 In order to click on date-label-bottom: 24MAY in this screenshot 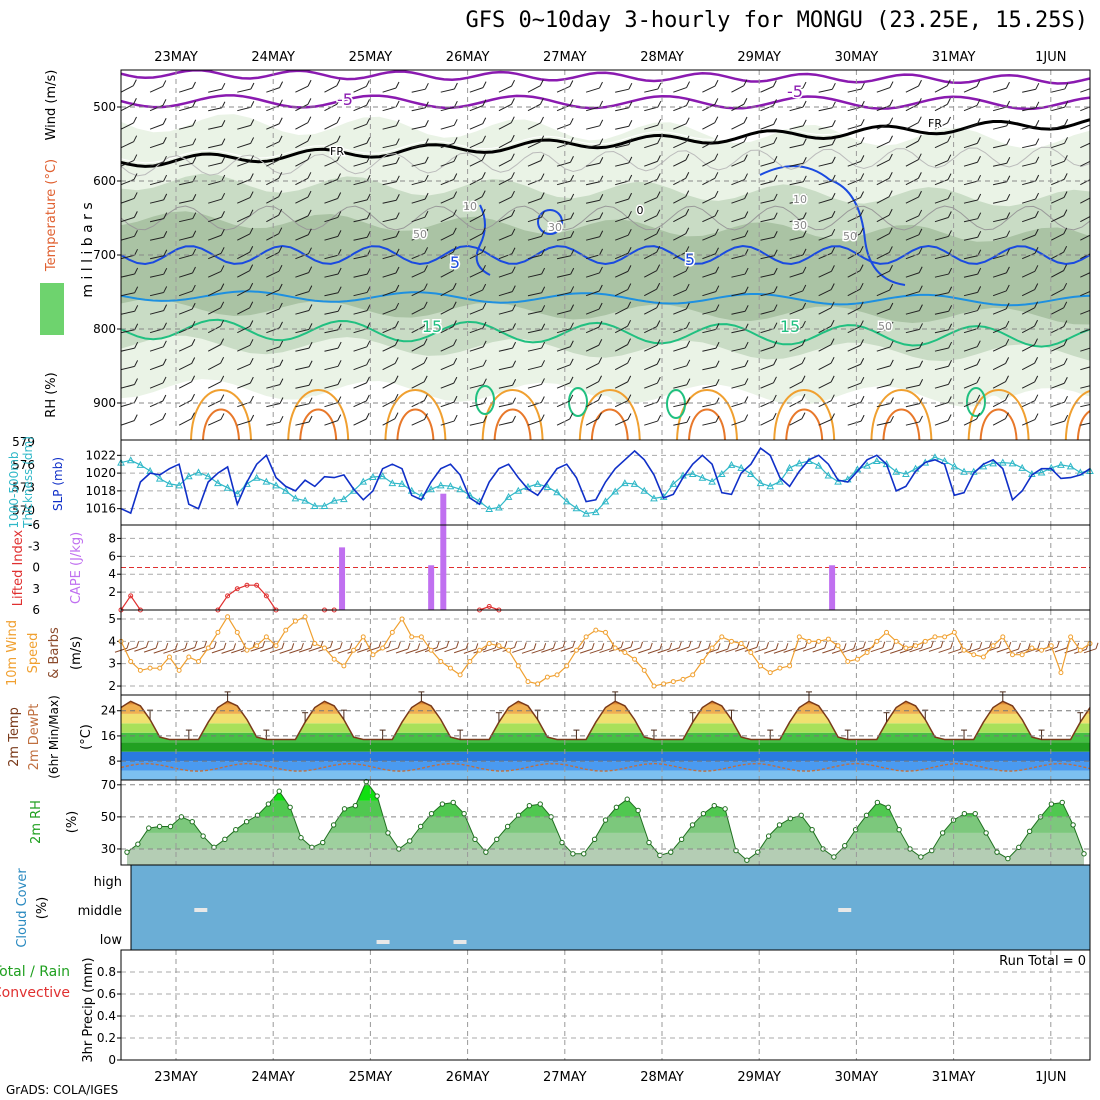, I will do `click(273, 1077)`.